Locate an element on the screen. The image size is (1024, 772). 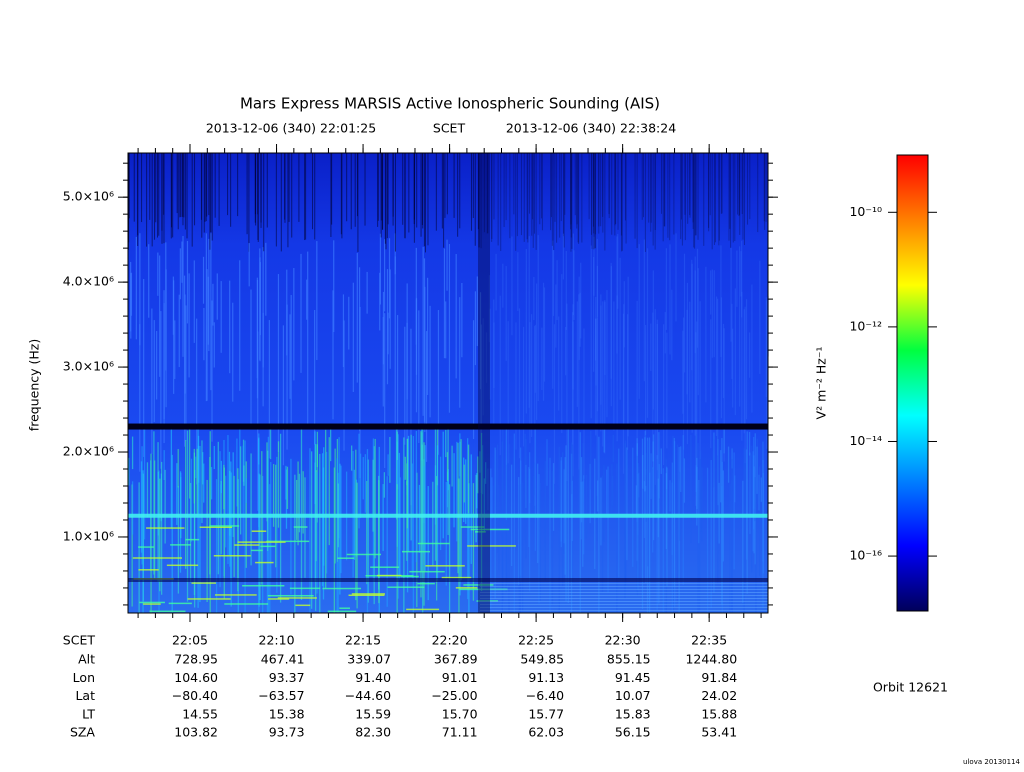
colorbar is located at coordinates (912, 383).